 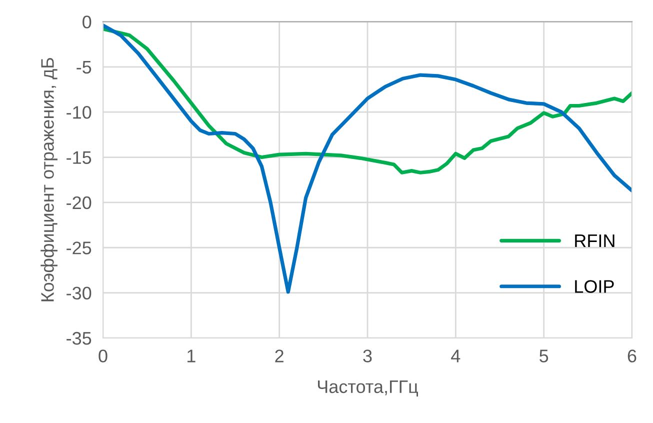 I want to click on y-tick-label: -5, so click(x=84, y=67).